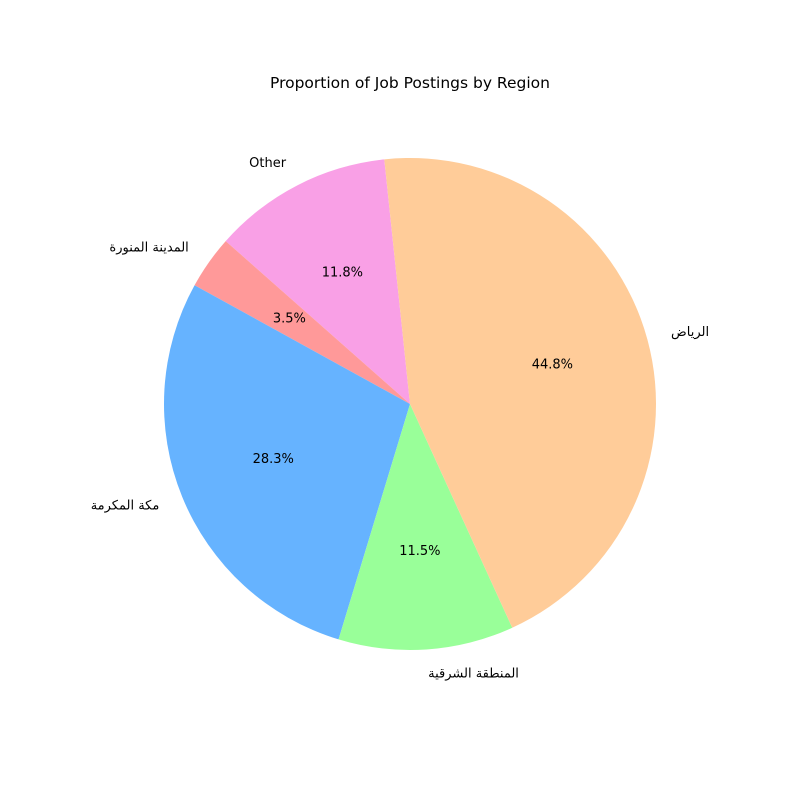  I want to click on pct-label-other: 11.8%, so click(342, 272).